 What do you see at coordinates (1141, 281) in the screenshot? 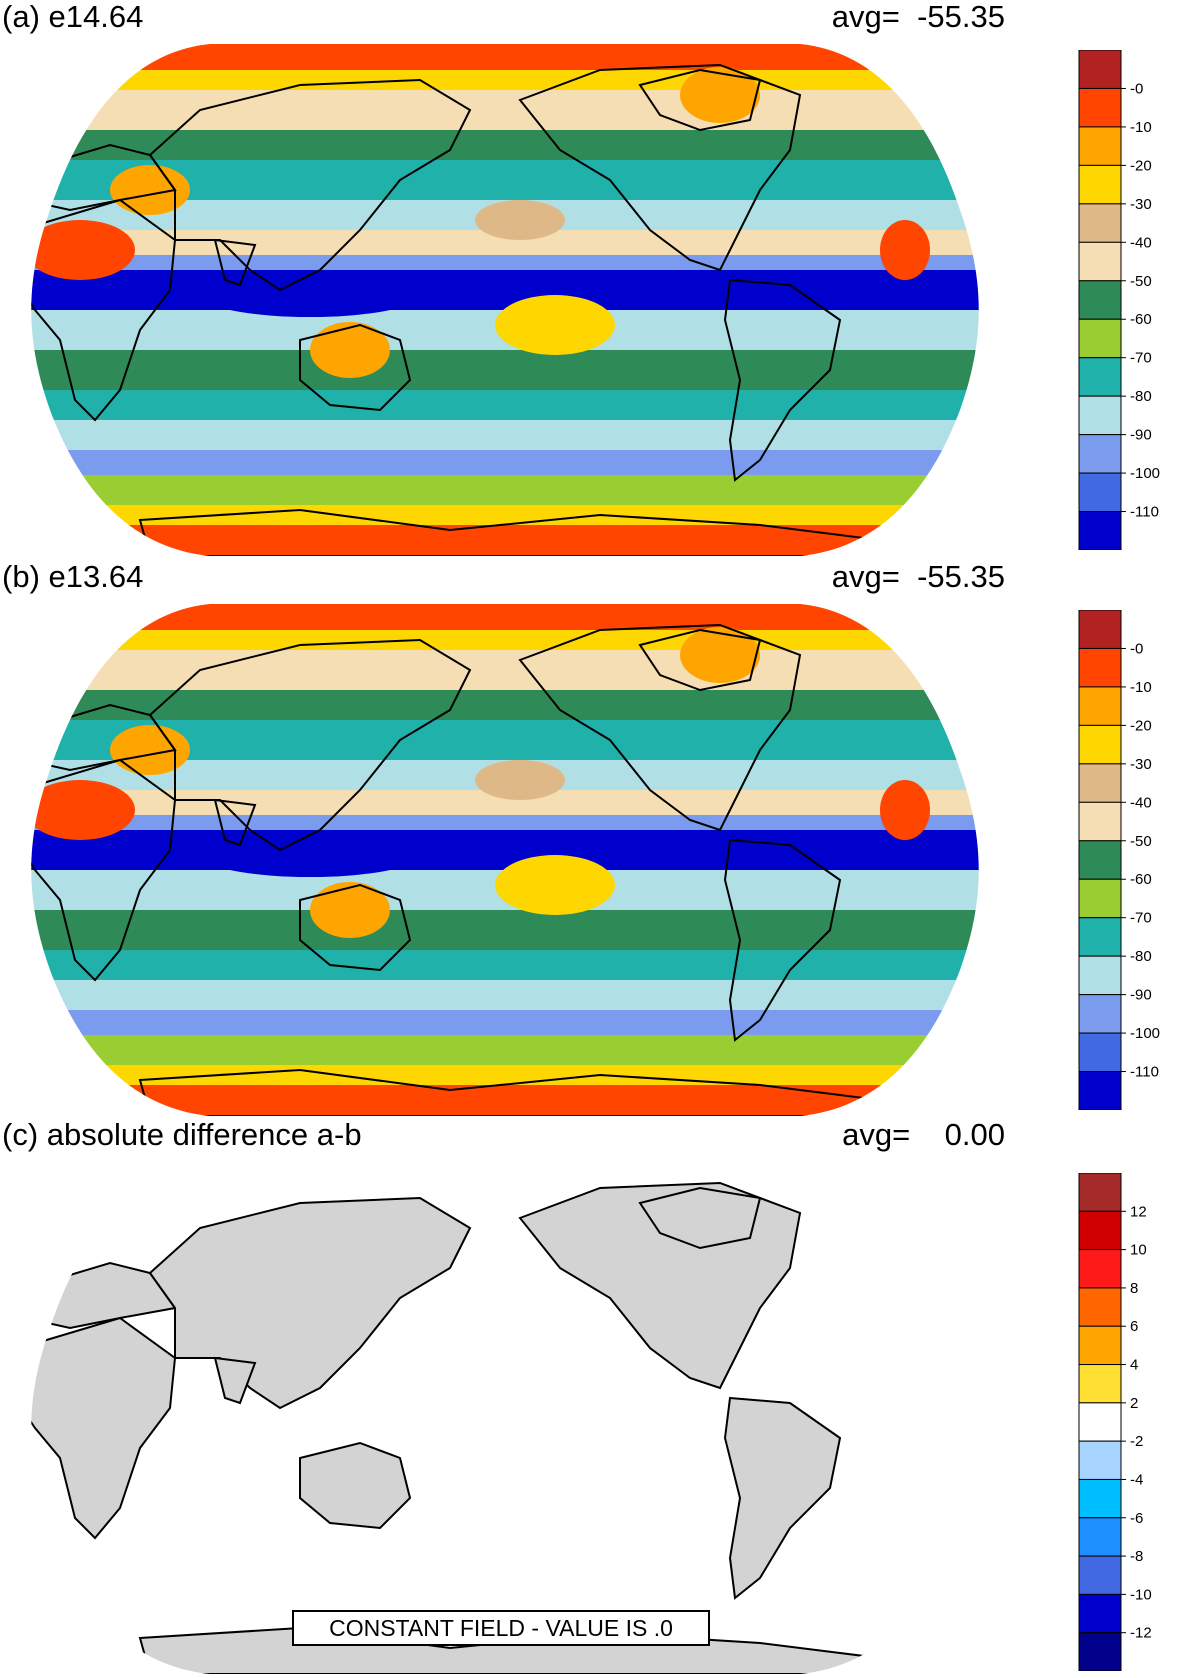
I see `colorbar-label: -50` at bounding box center [1141, 281].